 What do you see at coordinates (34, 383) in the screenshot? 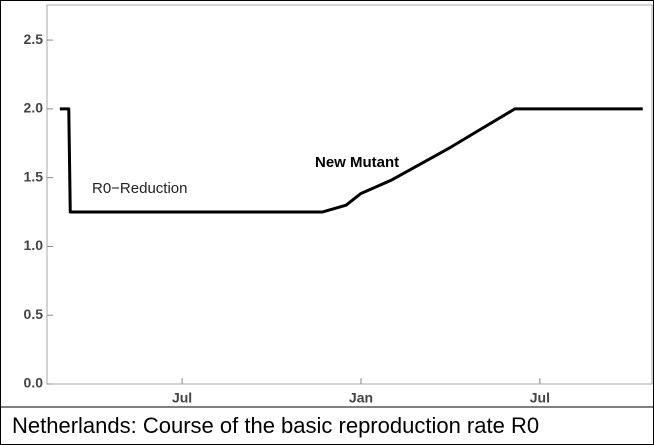
I see `y-tick-label: 0.0` at bounding box center [34, 383].